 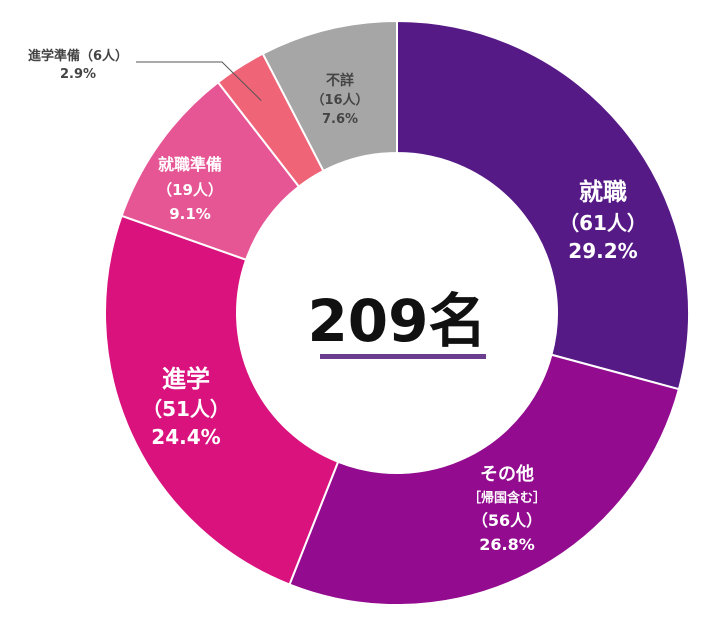 I want to click on label-shingaku-junbi-percent: 2.9%, so click(x=78, y=74).